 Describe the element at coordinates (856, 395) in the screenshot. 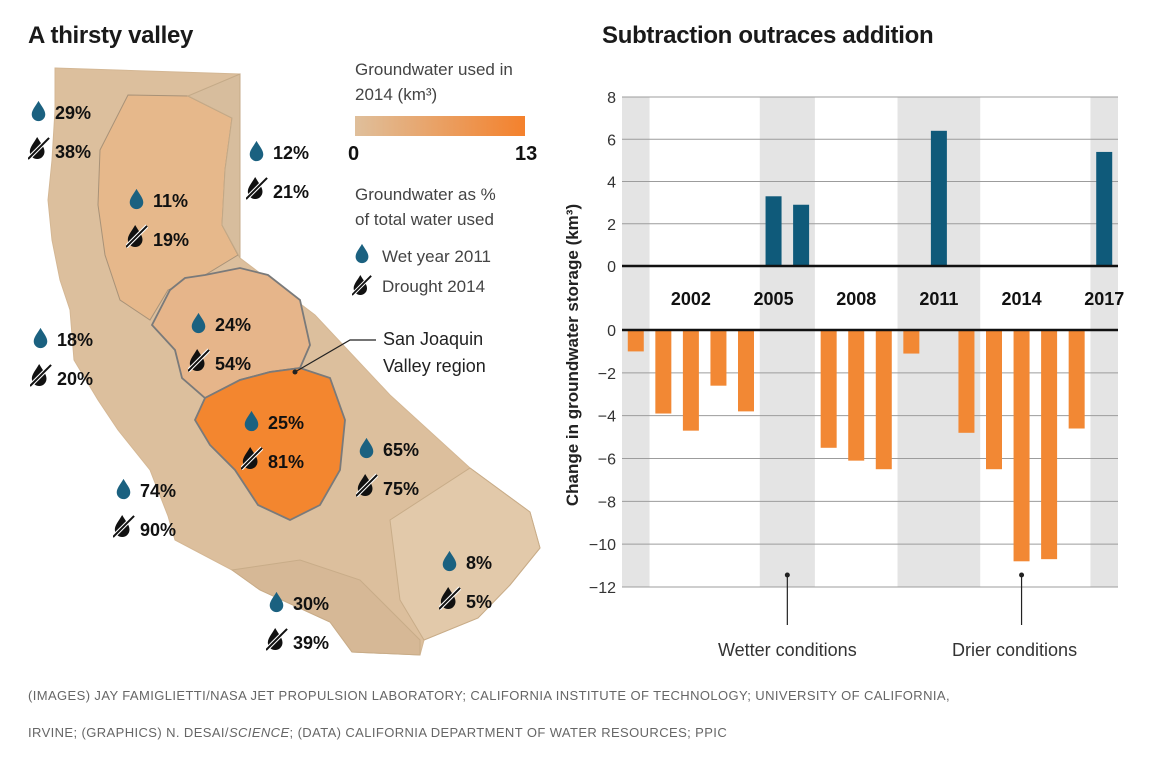

I see `bar-2008` at that location.